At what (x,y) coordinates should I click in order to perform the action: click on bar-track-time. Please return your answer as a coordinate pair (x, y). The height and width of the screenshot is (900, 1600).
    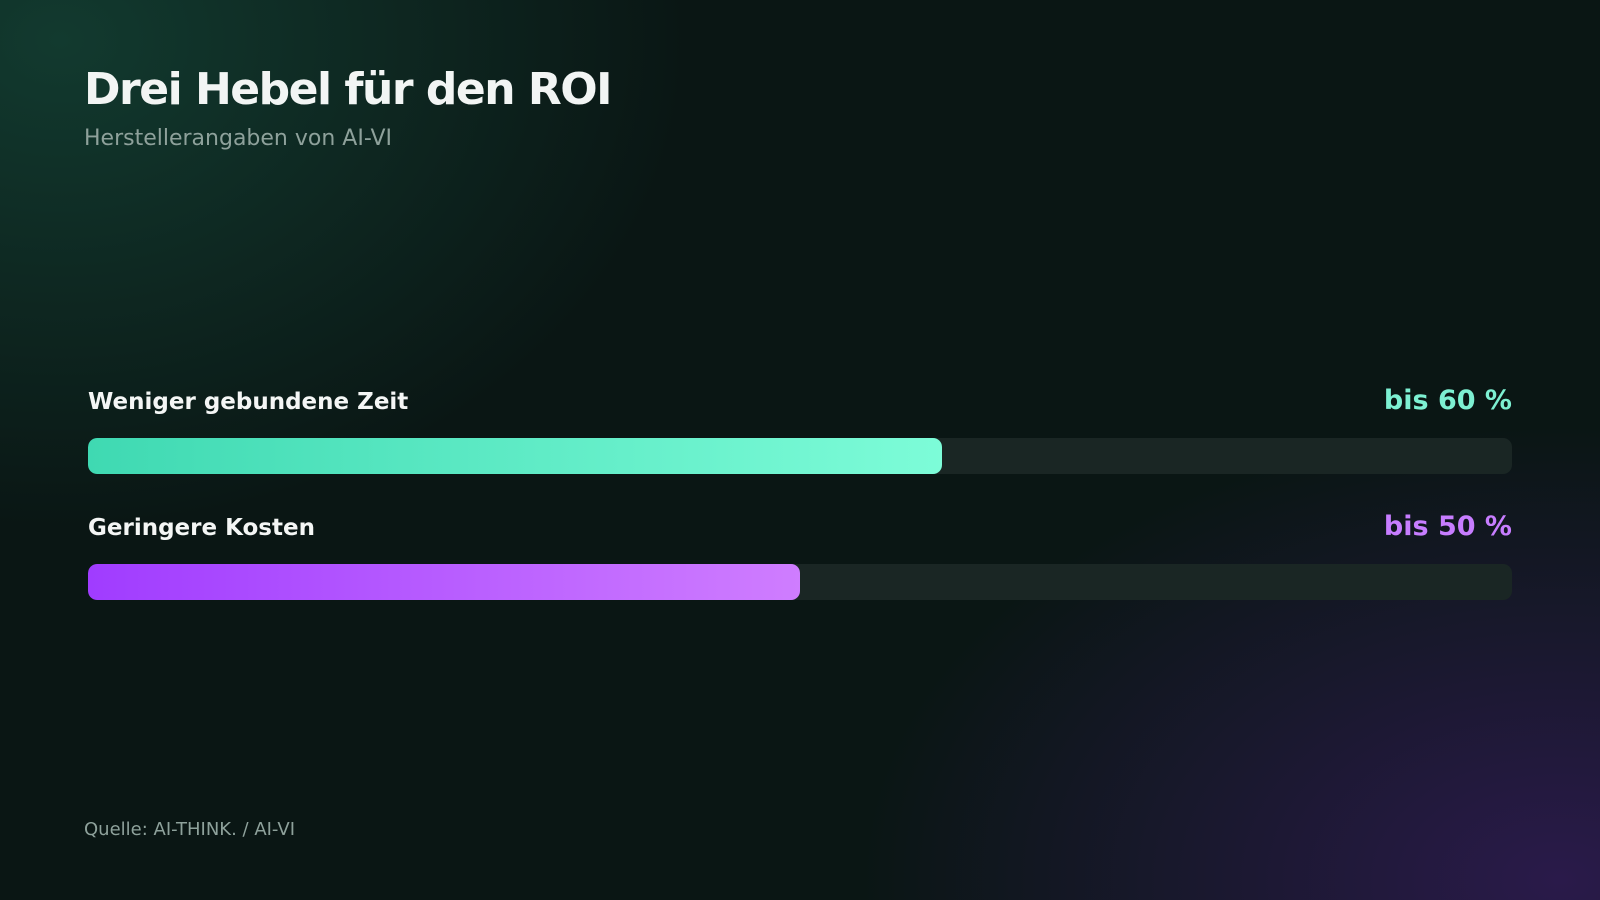
    Looking at the image, I should click on (800, 456).